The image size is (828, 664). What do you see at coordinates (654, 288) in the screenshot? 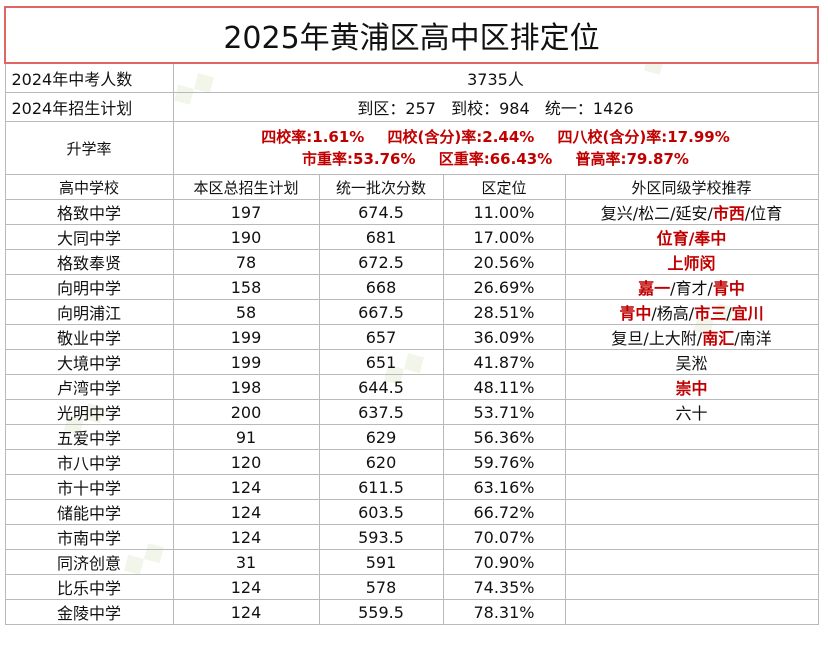
I see `recommend-segment: 嘉一` at bounding box center [654, 288].